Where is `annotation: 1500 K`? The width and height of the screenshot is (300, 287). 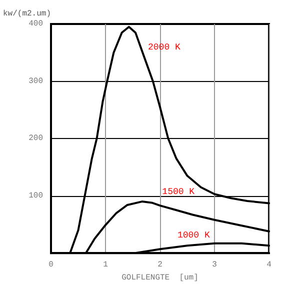
annotation: 1500 K is located at coordinates (179, 192).